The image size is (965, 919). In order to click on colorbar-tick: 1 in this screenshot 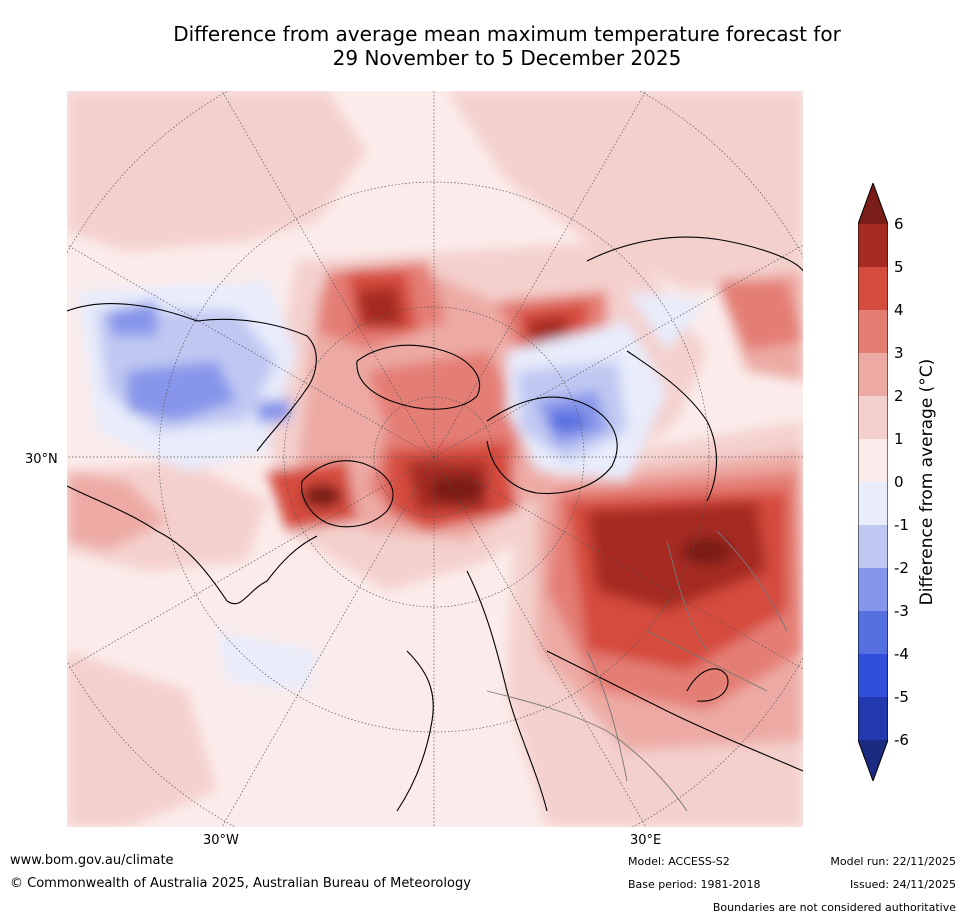, I will do `click(899, 439)`.